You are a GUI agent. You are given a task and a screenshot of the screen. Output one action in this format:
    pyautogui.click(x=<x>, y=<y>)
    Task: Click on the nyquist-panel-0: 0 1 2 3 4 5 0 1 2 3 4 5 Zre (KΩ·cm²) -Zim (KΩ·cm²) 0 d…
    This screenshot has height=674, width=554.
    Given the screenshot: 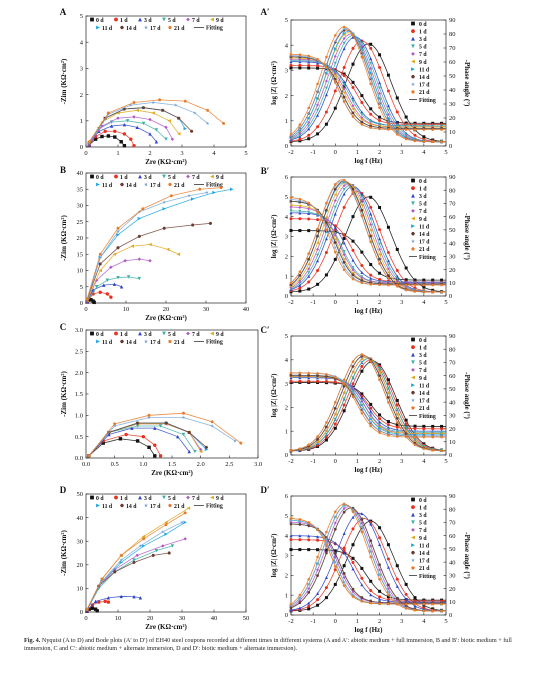 What is the action you would take?
    pyautogui.click(x=154, y=89)
    